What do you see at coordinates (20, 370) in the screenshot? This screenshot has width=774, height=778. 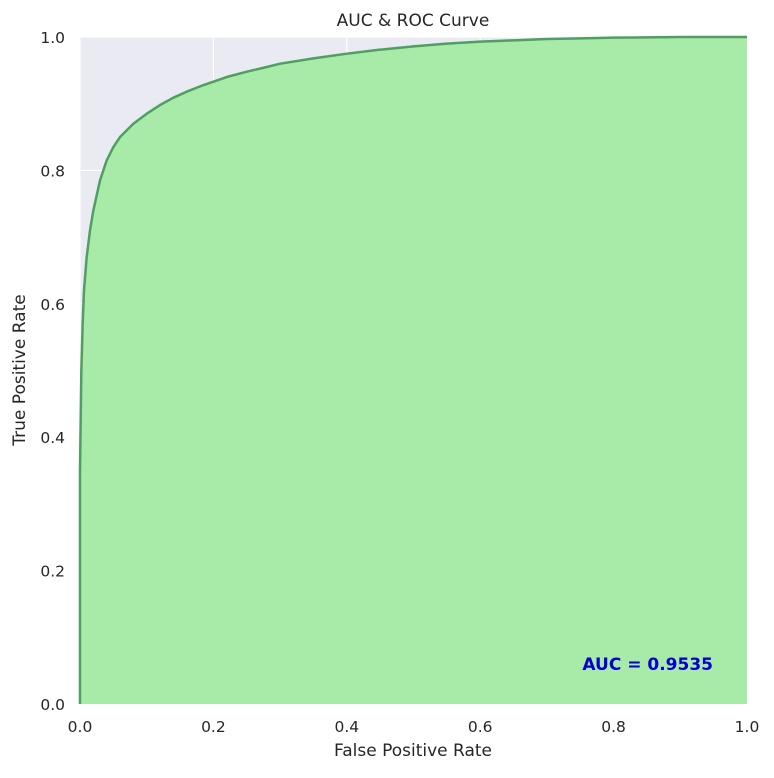 I see `y-axis-label: True Positive Rate` at bounding box center [20, 370].